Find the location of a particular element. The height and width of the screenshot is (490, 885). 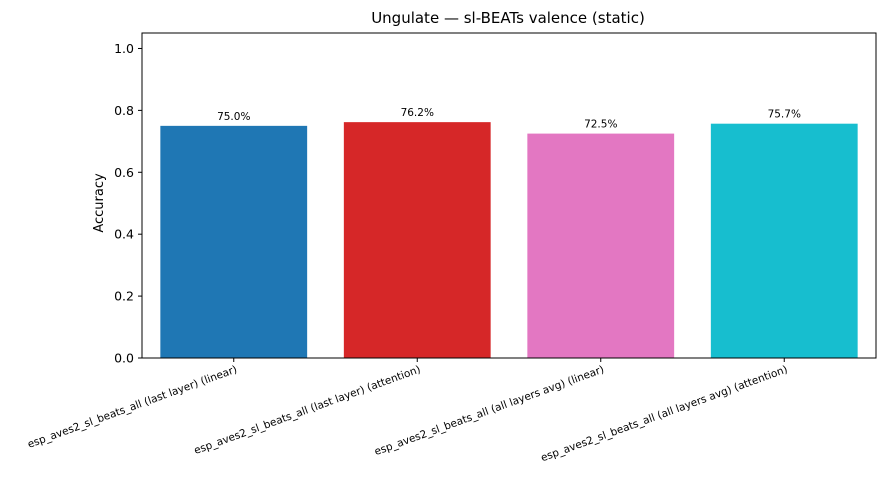

y-tick-label-2: 0.2 is located at coordinates (124, 296).